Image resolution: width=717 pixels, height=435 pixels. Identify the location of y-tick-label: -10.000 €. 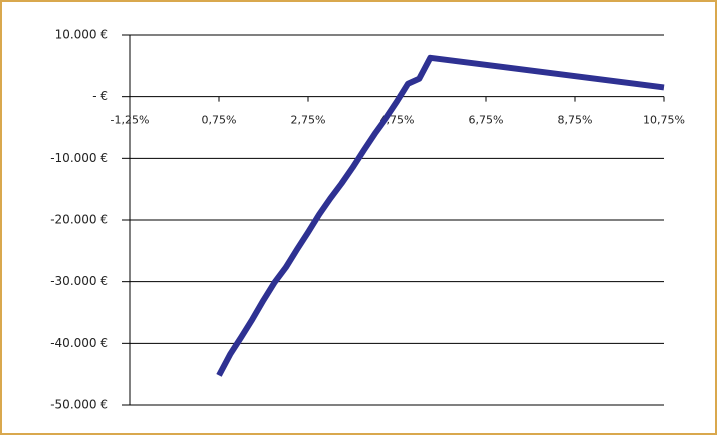
(79, 158).